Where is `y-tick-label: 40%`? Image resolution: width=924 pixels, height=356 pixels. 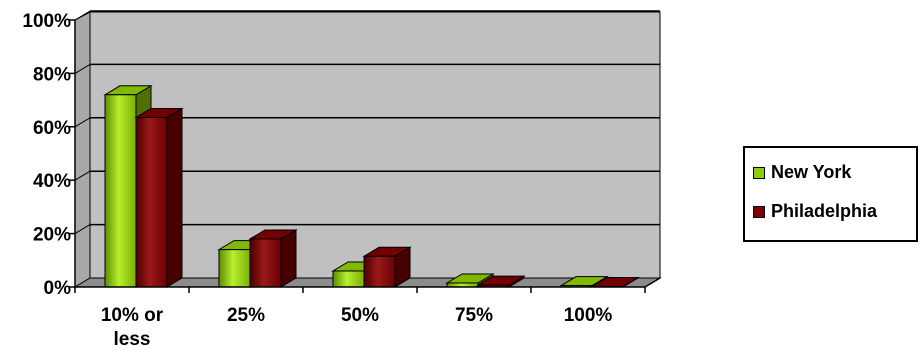
y-tick-label: 40% is located at coordinates (52, 181).